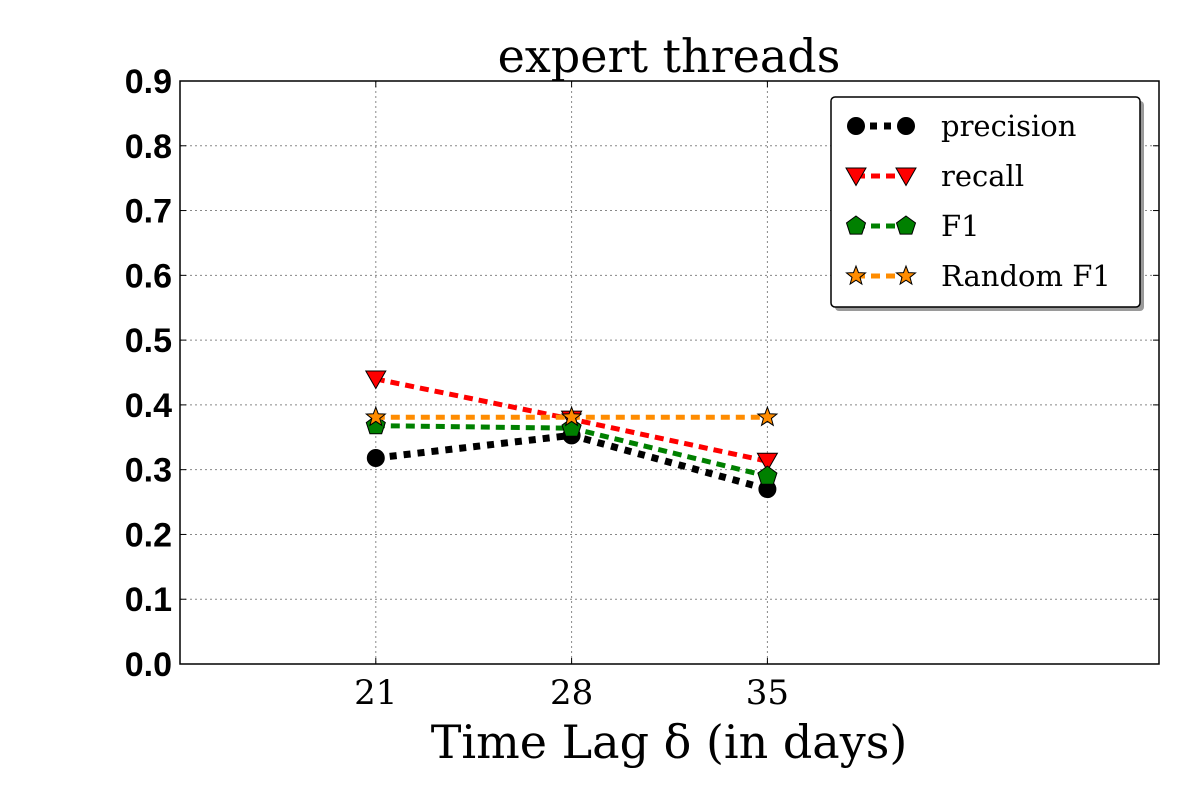 The width and height of the screenshot is (1200, 800). I want to click on legend-label: F1, so click(960, 226).